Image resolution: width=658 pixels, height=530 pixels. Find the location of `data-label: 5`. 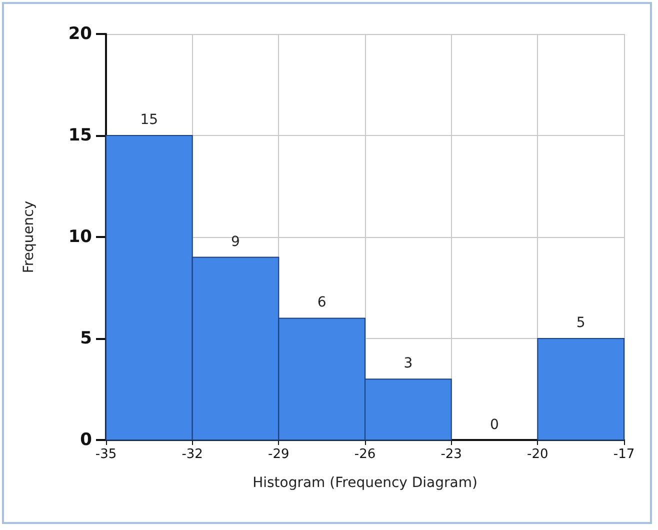

data-label: 5 is located at coordinates (581, 323).